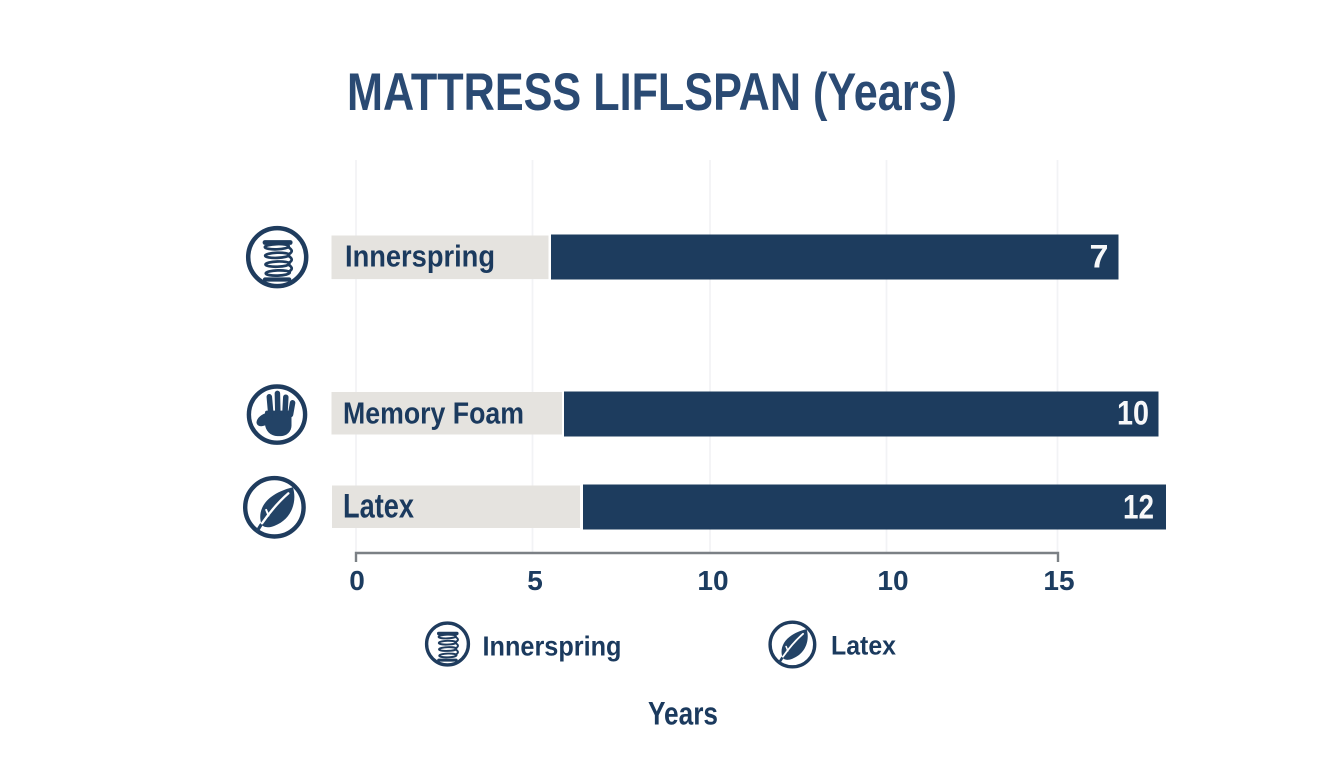 This screenshot has height=768, width=1344. I want to click on svg-text: 0, so click(357, 580).